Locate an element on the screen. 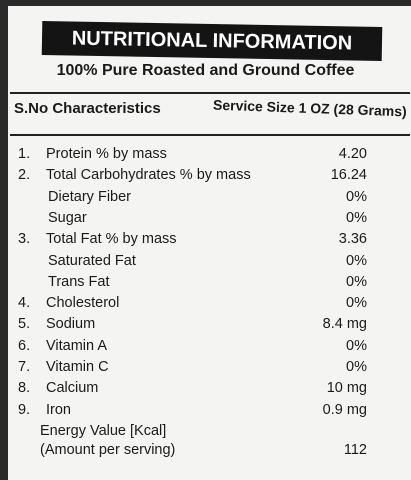 The image size is (411, 480). row-name: Trans Fat is located at coordinates (79, 281).